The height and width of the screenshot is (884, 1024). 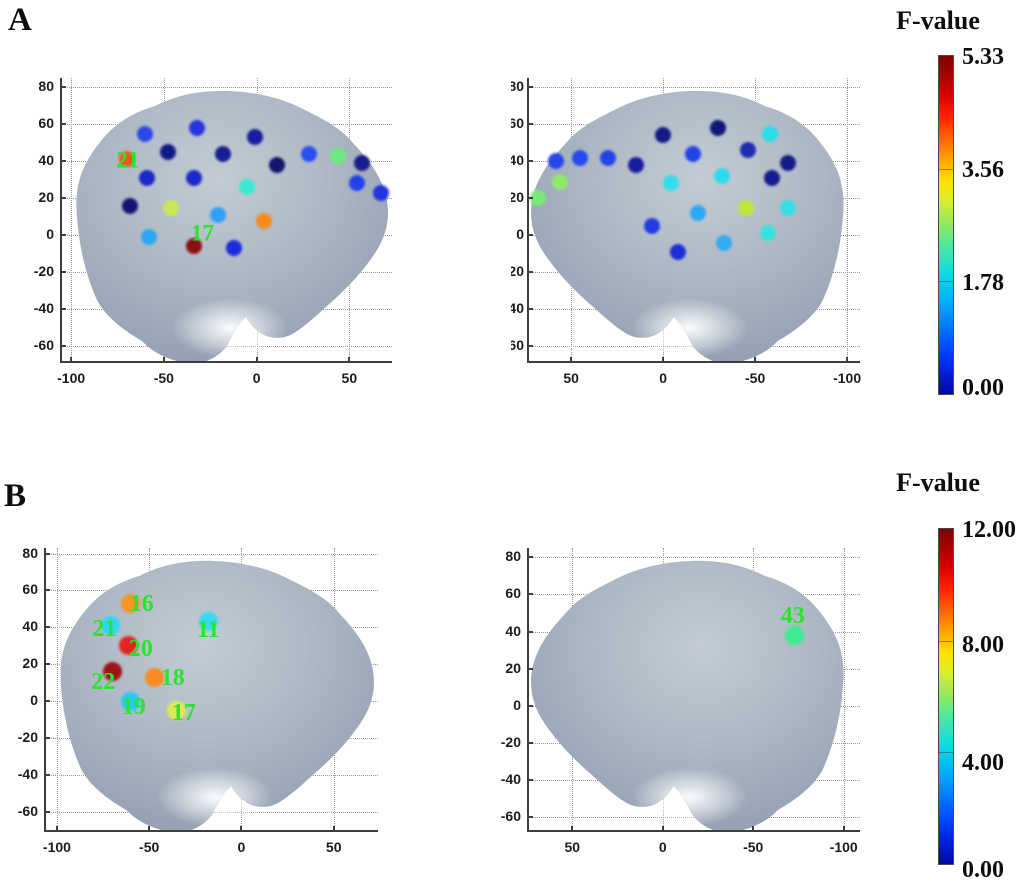 I want to click on y-tick-label-clipped: 80, so click(x=517, y=86).